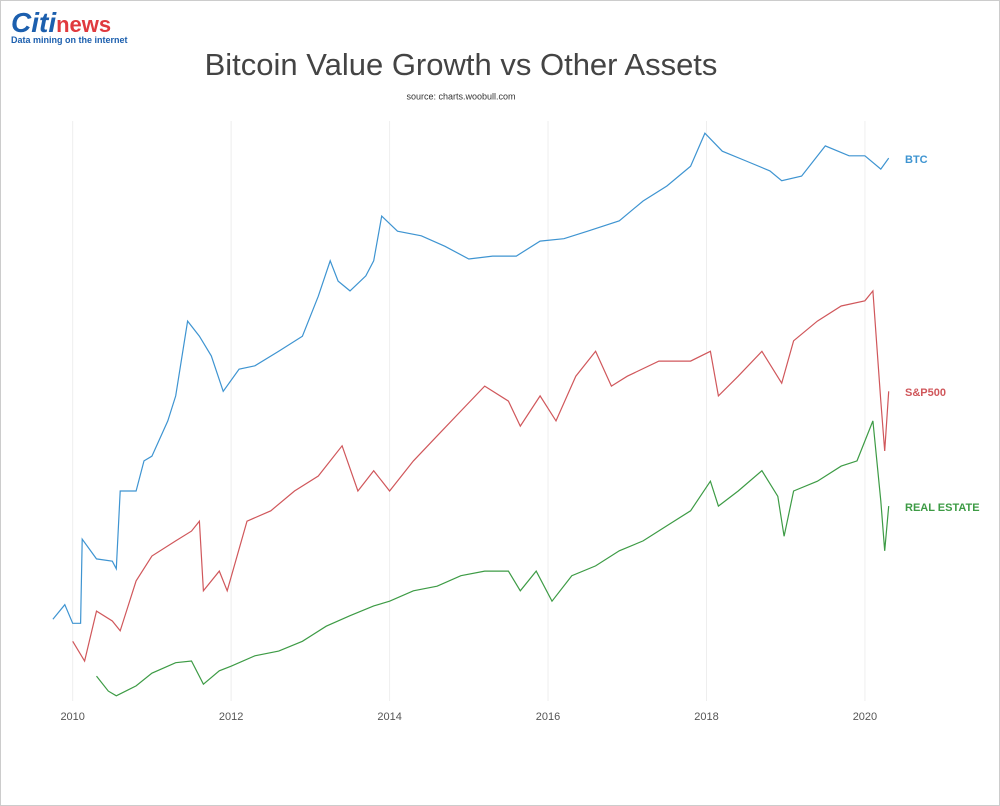 The height and width of the screenshot is (806, 1000). What do you see at coordinates (460, 96) in the screenshot?
I see `chart-subtitle: source: charts.woobull.com` at bounding box center [460, 96].